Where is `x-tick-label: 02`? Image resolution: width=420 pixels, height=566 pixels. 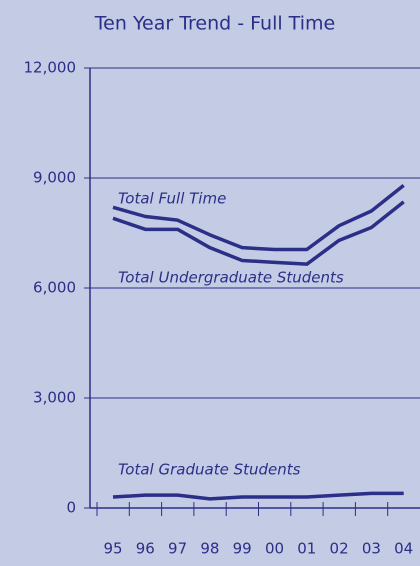
x-tick-label: 02 is located at coordinates (339, 549).